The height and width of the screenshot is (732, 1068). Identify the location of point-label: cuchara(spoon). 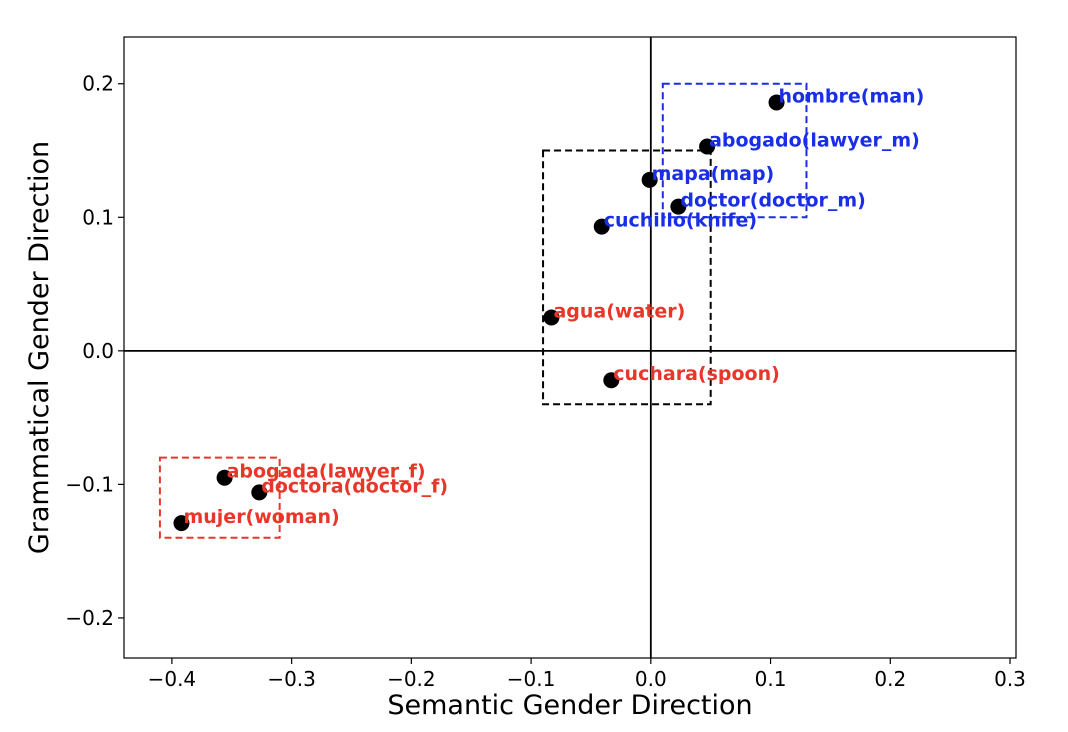
(696, 374).